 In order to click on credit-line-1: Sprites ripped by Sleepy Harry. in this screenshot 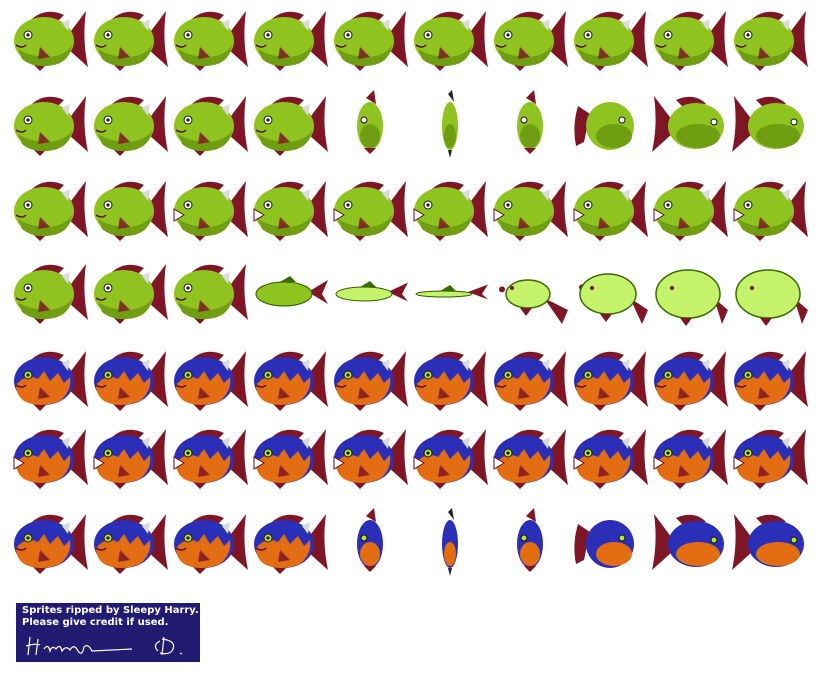, I will do `click(110, 610)`.